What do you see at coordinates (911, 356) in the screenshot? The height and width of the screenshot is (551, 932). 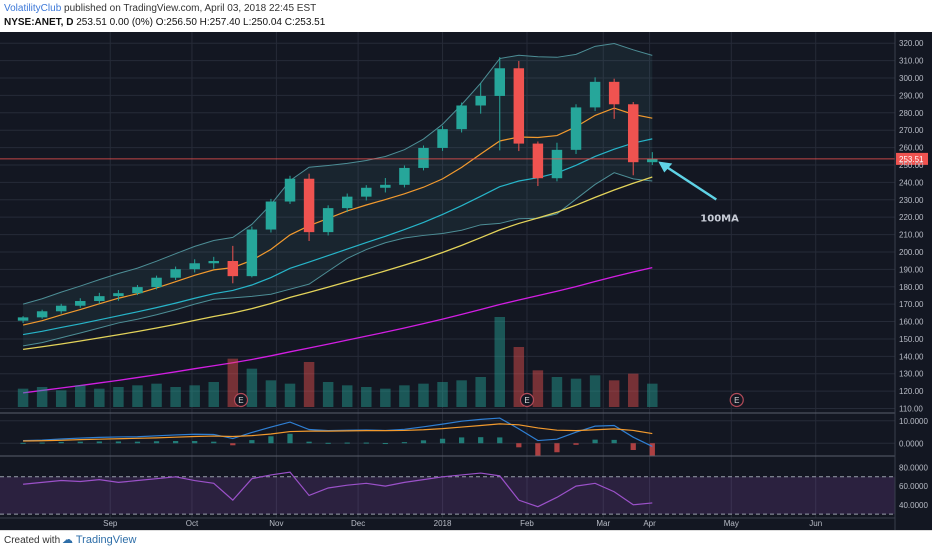 I see `price-tick-label: 140.00` at bounding box center [911, 356].